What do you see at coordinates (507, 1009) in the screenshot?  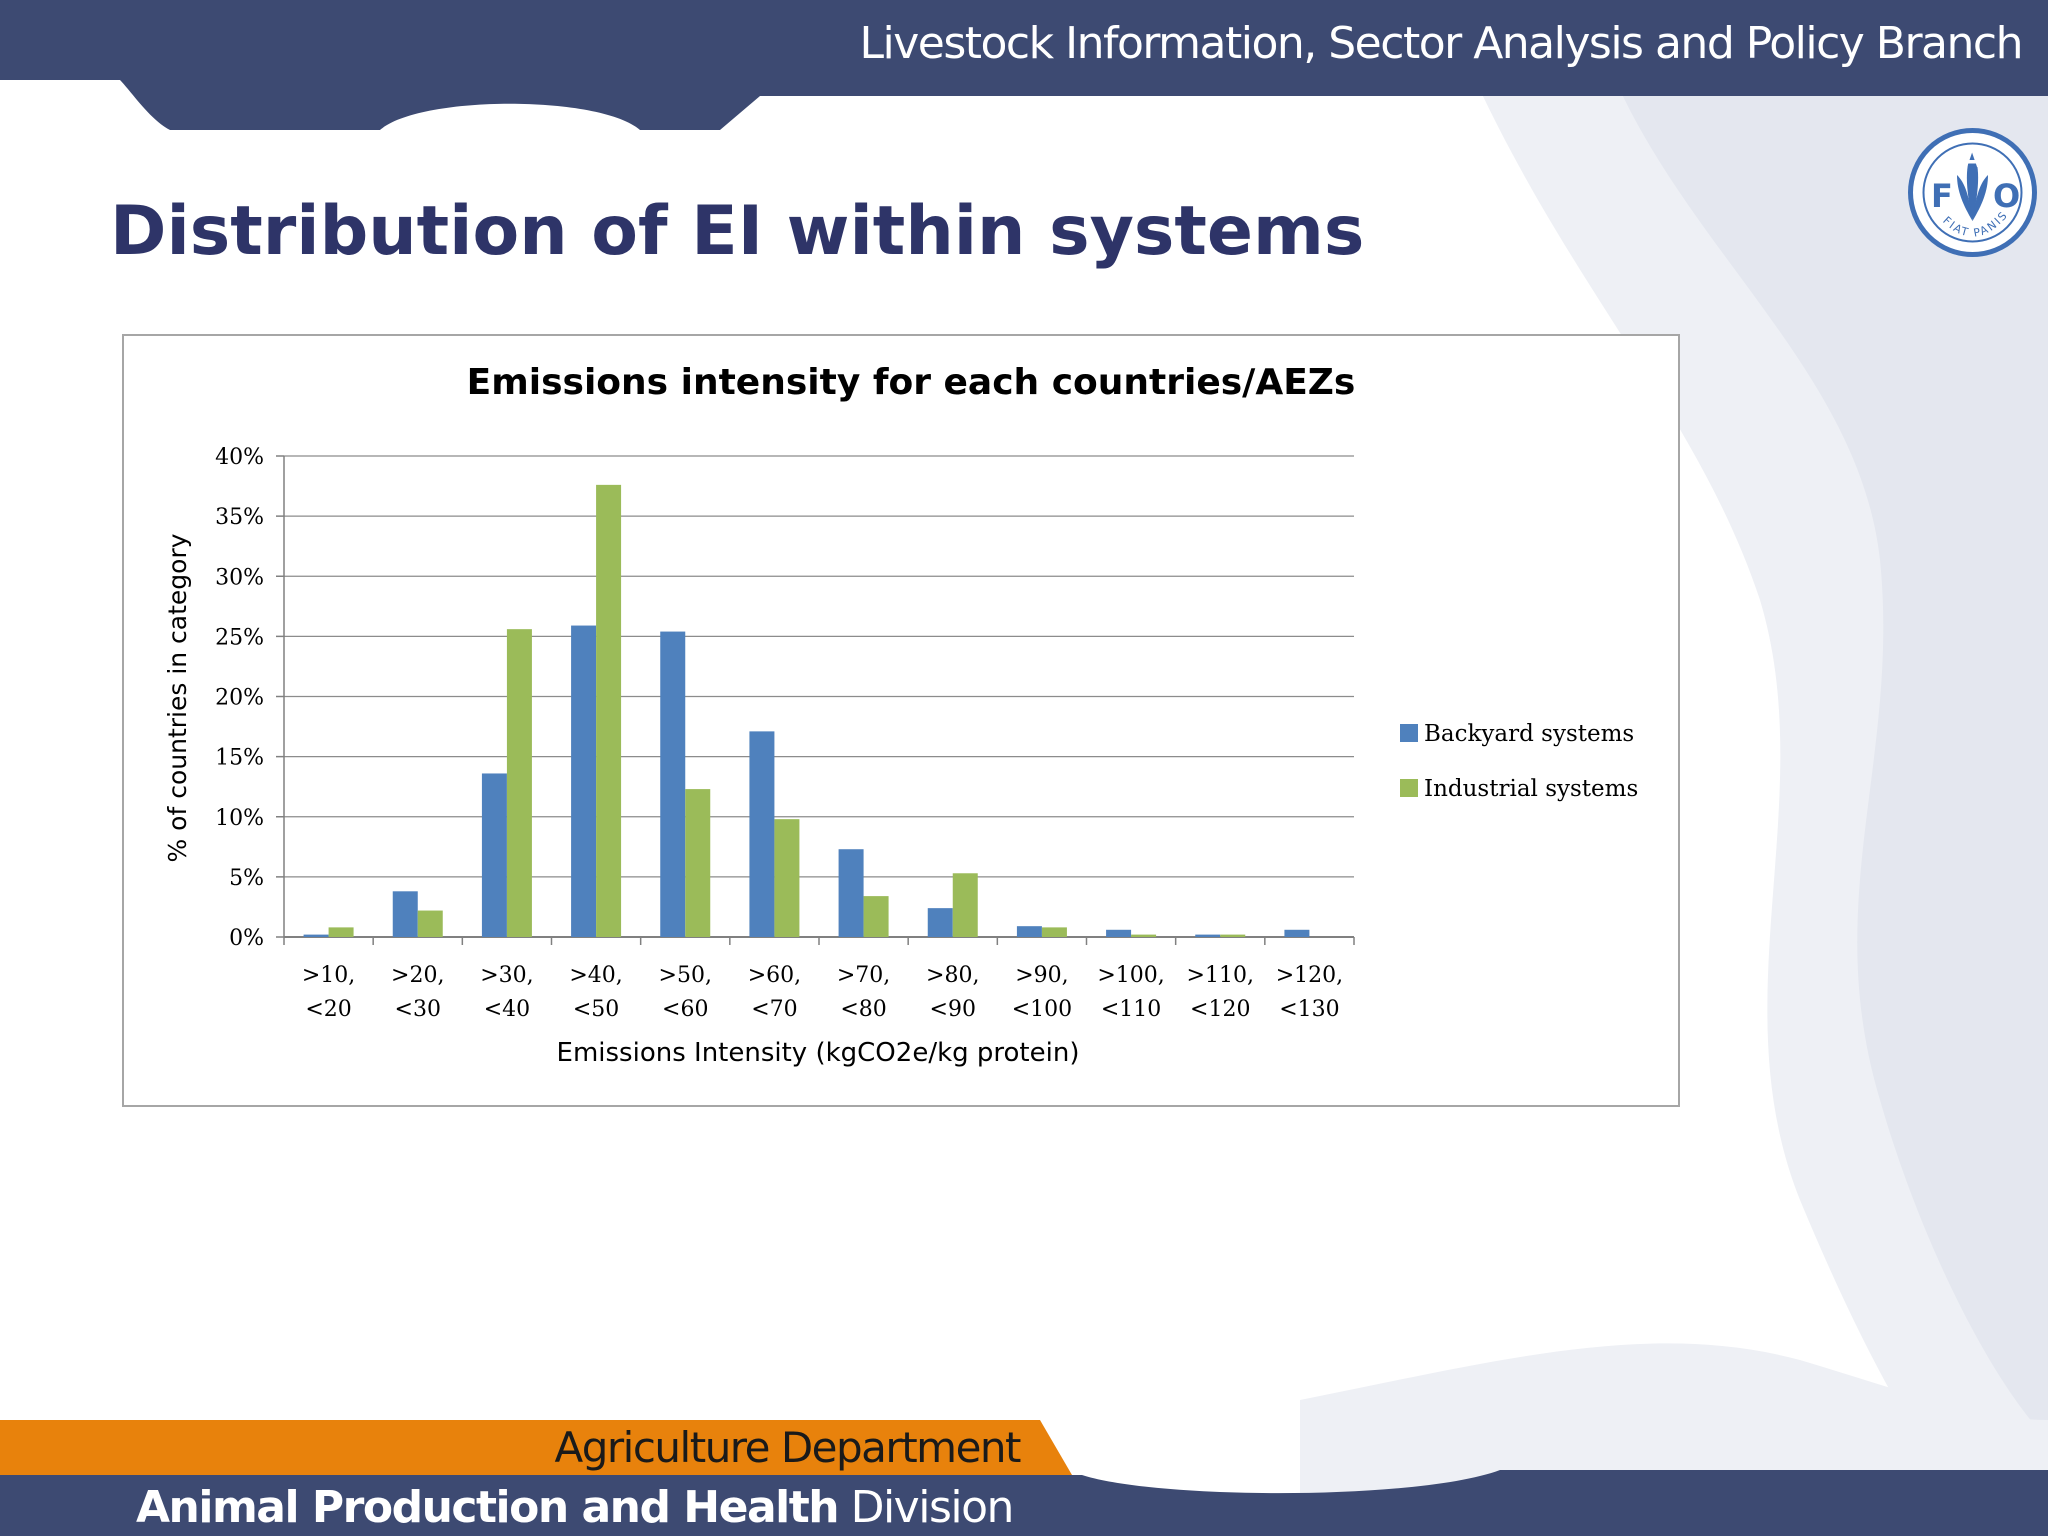 I see `x-tick-label: <40` at bounding box center [507, 1009].